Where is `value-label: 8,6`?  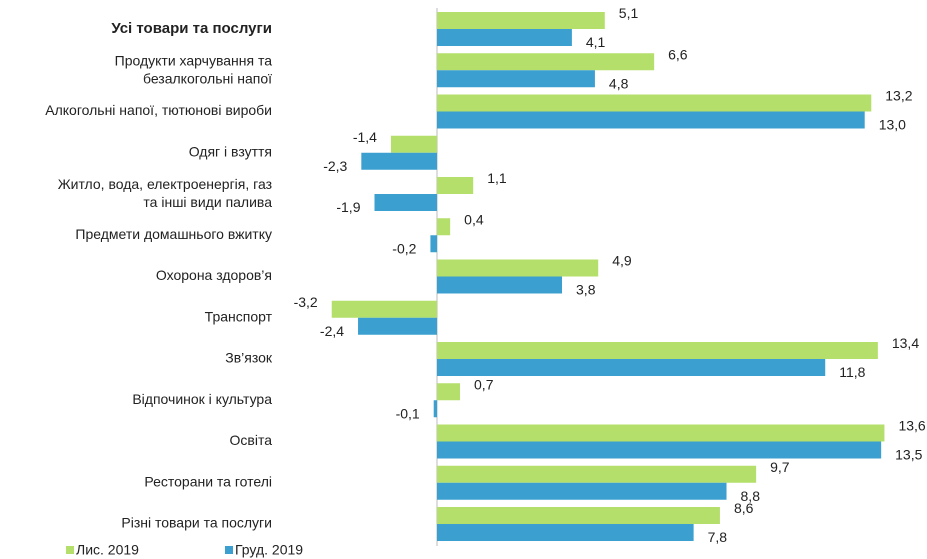 value-label: 8,6 is located at coordinates (744, 508).